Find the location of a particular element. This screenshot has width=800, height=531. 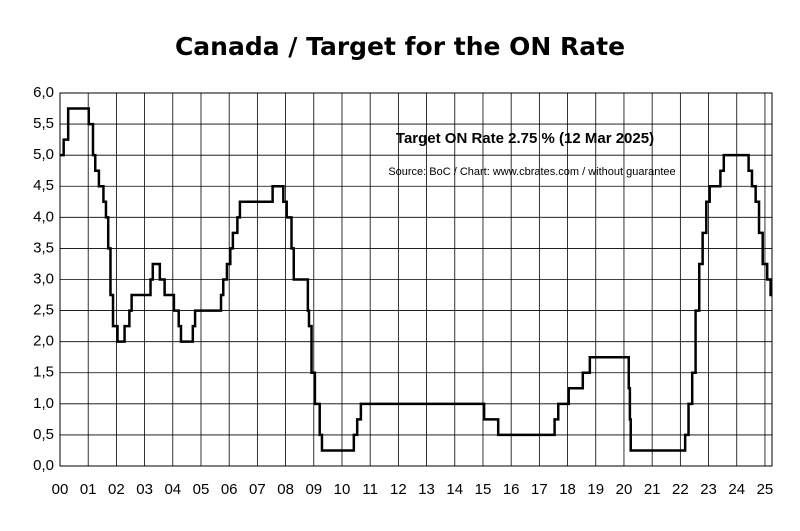

x-tick-label: 21 is located at coordinates (652, 489).